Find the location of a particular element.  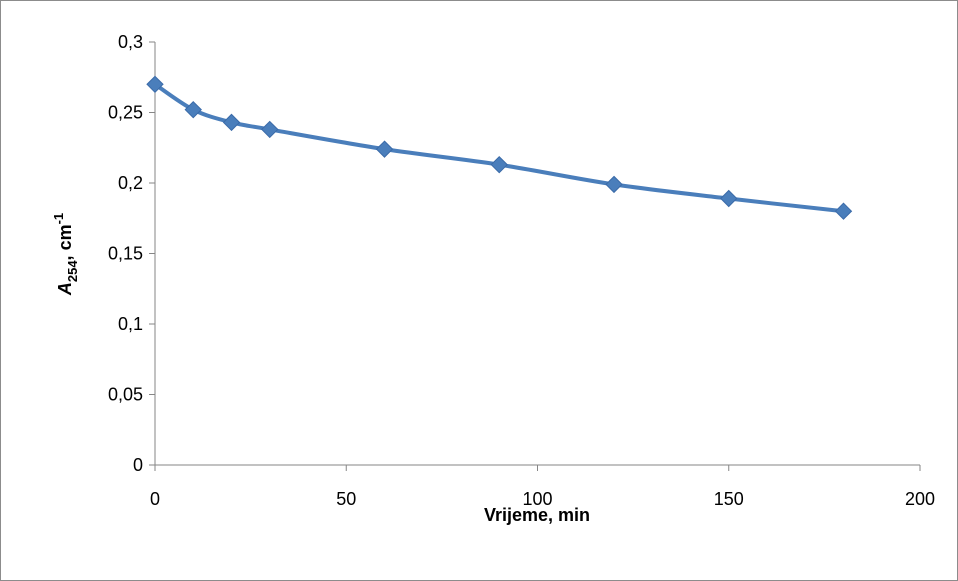

y-tick-label: 0 is located at coordinates (138, 465).